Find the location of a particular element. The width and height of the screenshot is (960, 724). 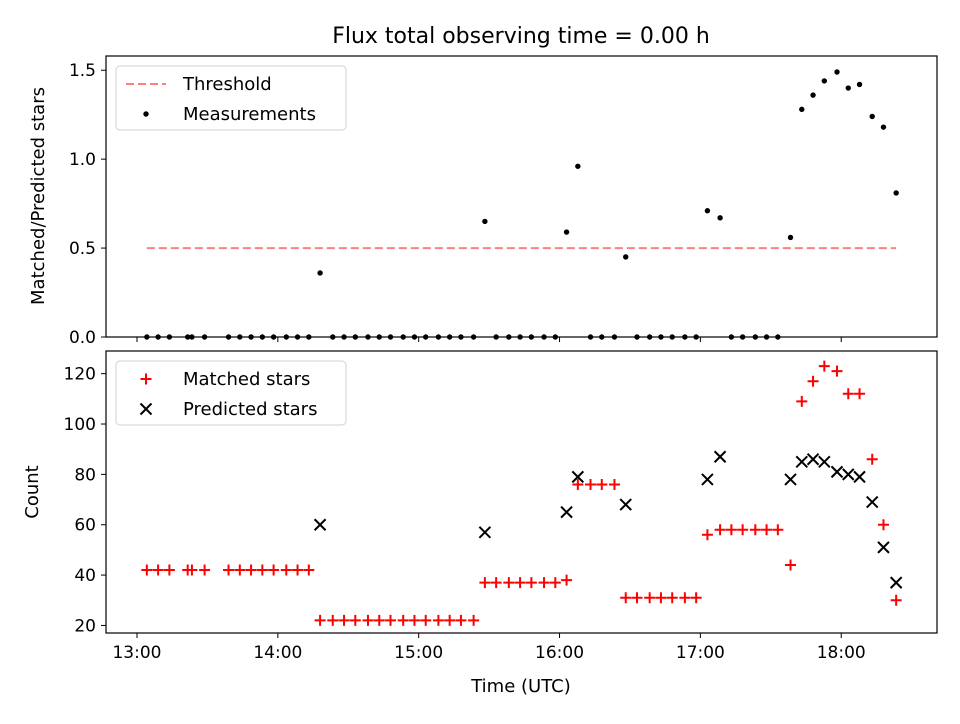

x-tick-label: 13:00 is located at coordinates (136, 653).